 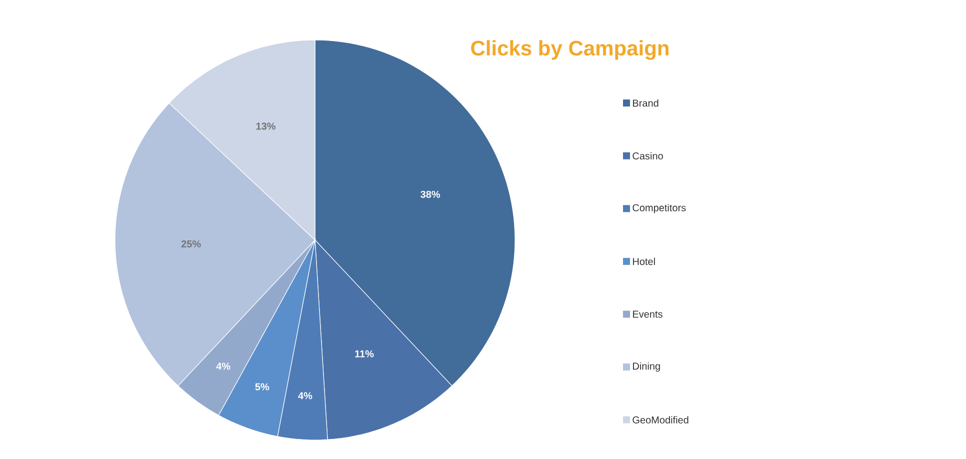 What do you see at coordinates (646, 367) in the screenshot?
I see `legend-label: Dining` at bounding box center [646, 367].